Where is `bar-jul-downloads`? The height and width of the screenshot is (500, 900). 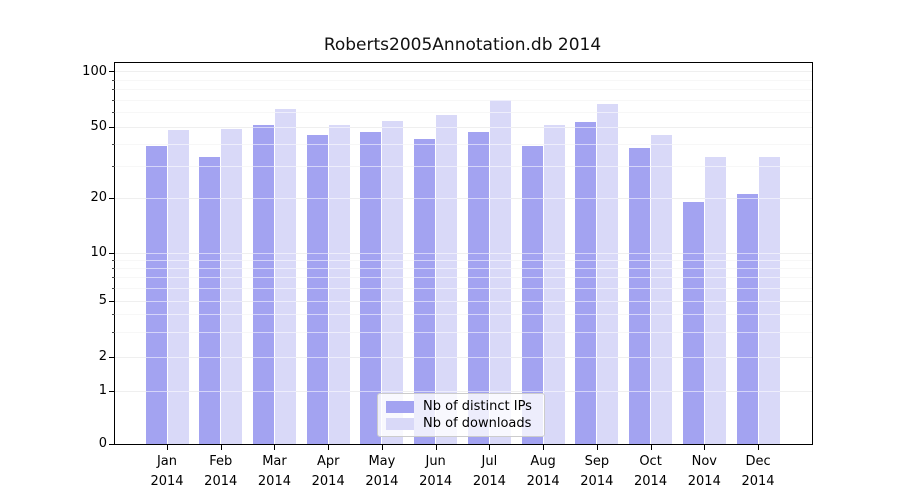
bar-jul-downloads is located at coordinates (500, 272).